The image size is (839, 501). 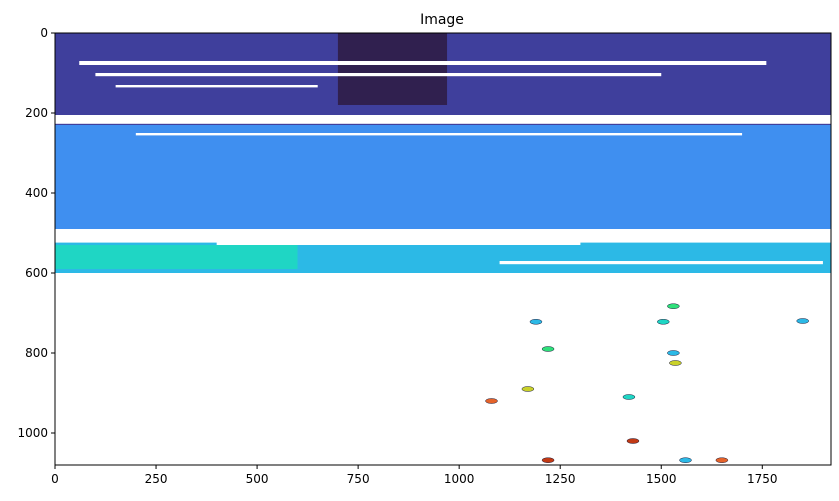 What do you see at coordinates (560, 479) in the screenshot?
I see `x-tick-label: 1250` at bounding box center [560, 479].